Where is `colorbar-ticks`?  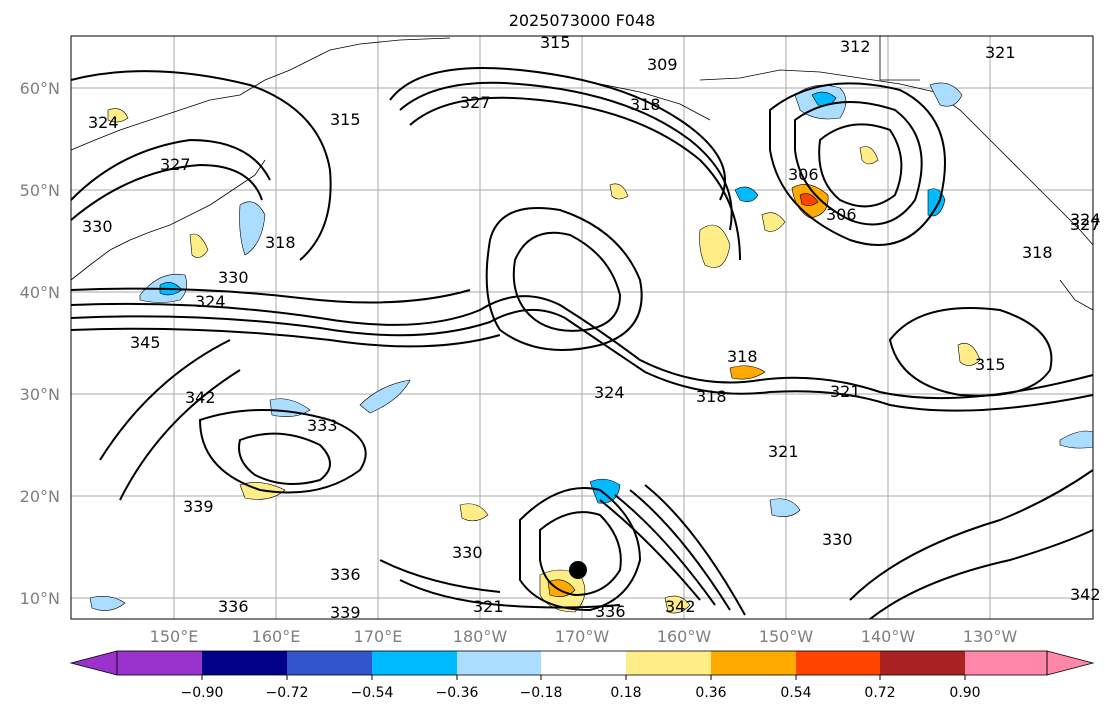
colorbar-ticks is located at coordinates (583, 677).